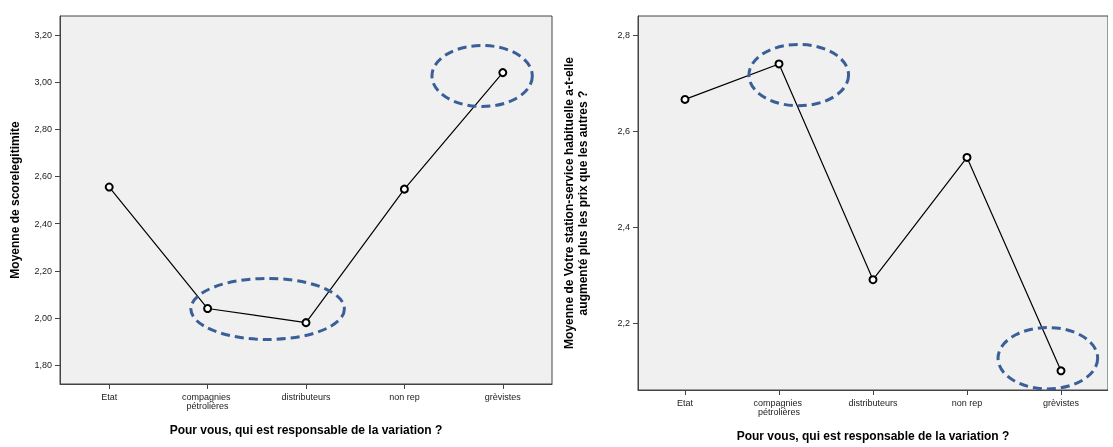  I want to click on y-tick-label: 1,80, so click(43, 365).